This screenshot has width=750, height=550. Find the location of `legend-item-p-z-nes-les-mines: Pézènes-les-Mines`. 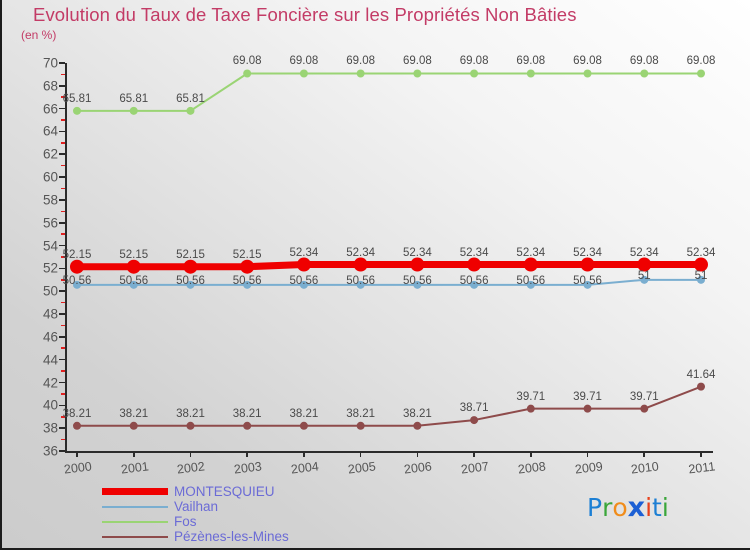

legend-item-p-z-nes-les-mines: Pézènes-les-Mines is located at coordinates (195, 536).